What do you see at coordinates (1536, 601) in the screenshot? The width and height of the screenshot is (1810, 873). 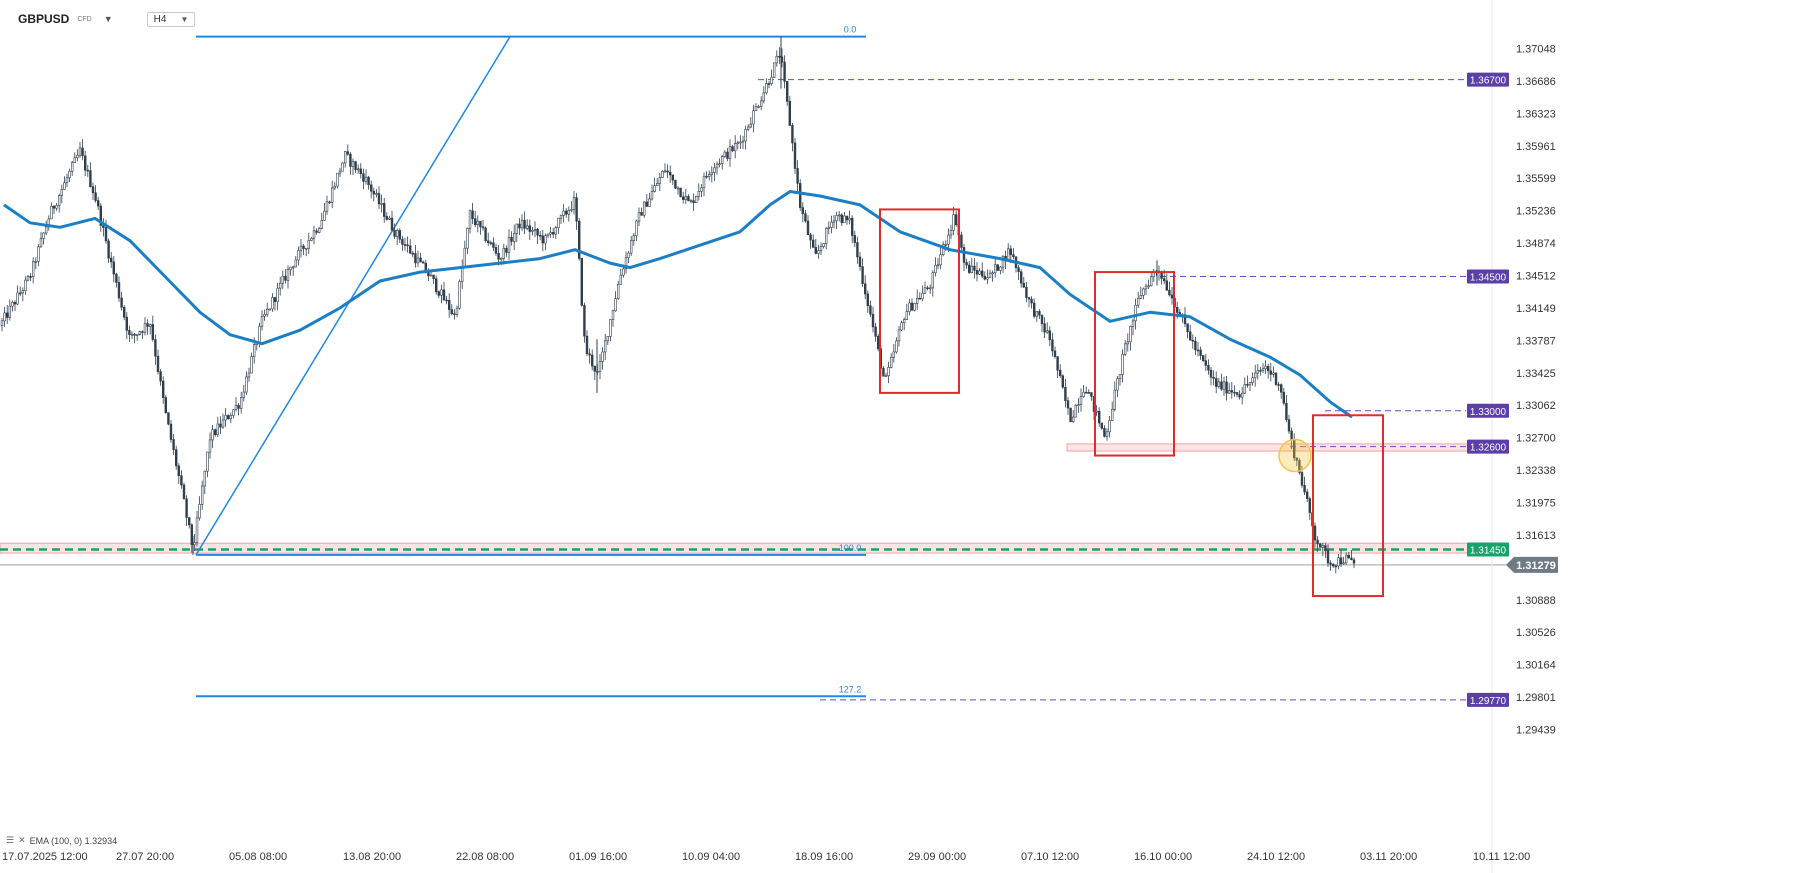 I see `price-tick-17: 1.30888` at bounding box center [1536, 601].